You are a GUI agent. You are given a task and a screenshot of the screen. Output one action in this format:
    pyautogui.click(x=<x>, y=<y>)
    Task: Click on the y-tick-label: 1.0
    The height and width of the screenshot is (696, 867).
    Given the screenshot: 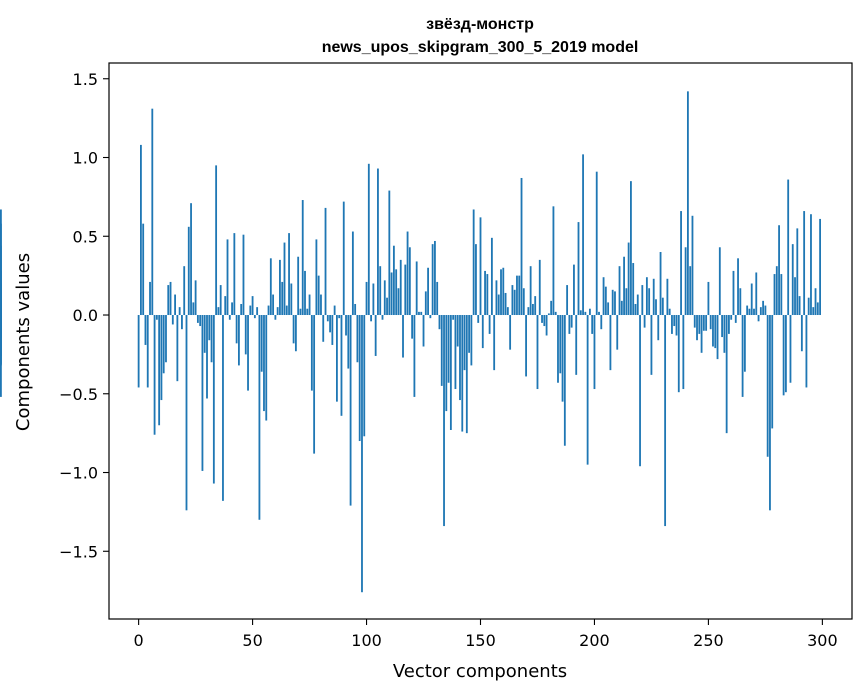 What is the action you would take?
    pyautogui.click(x=85, y=158)
    